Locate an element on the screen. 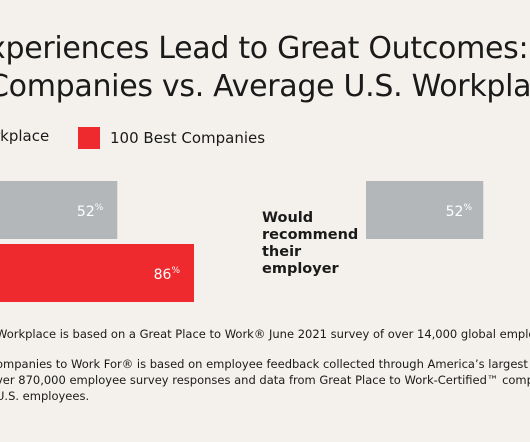  legend-label-average: rkplace is located at coordinates (25, 136).